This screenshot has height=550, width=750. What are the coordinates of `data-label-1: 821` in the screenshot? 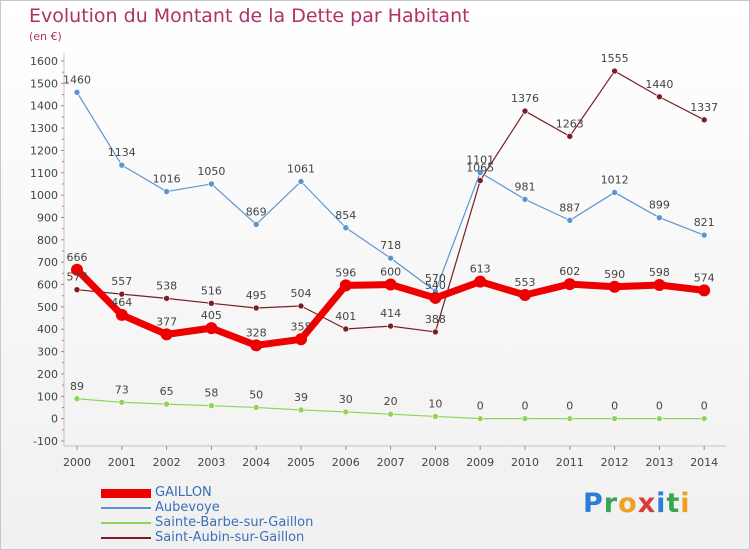 It's located at (704, 222).